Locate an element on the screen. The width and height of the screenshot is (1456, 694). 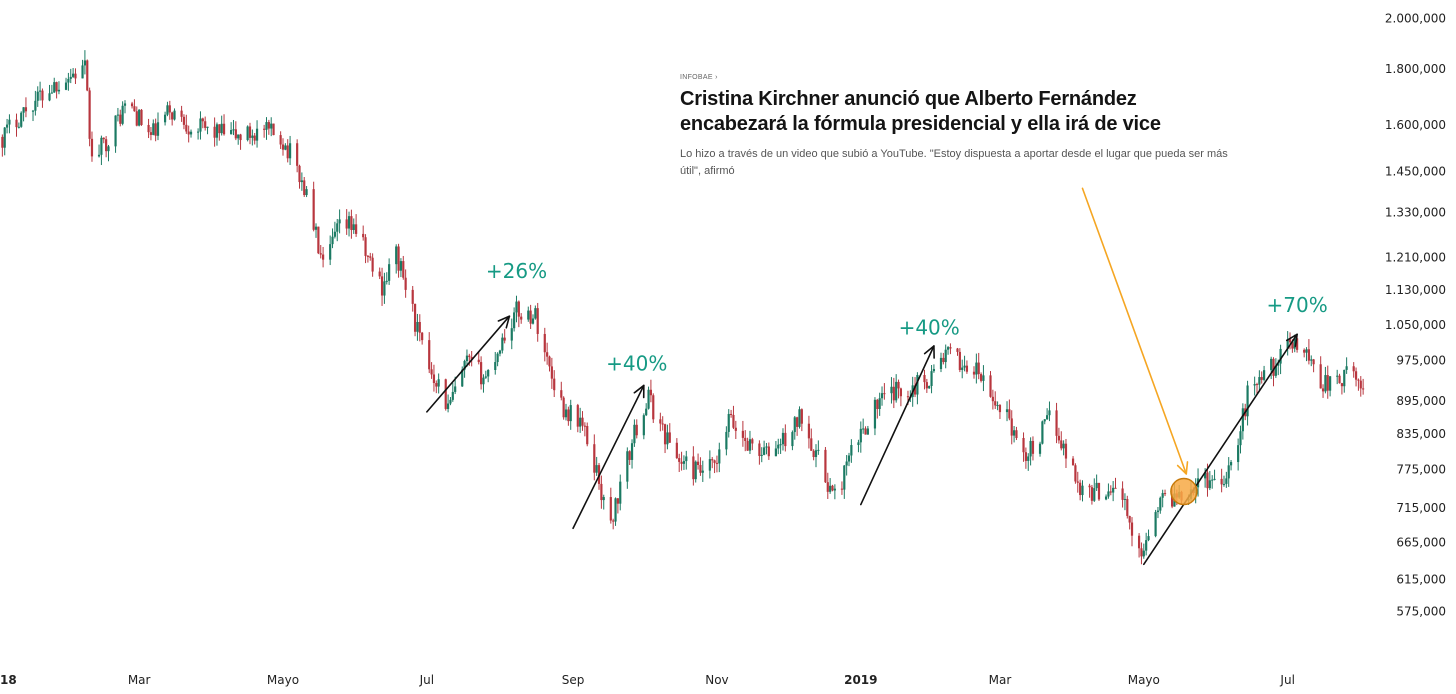
event-marker is located at coordinates (1184, 491).